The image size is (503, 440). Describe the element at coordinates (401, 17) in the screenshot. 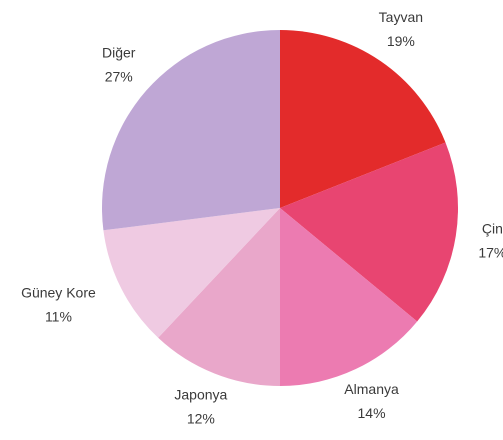

I see `slice-label: Tayvan` at that location.